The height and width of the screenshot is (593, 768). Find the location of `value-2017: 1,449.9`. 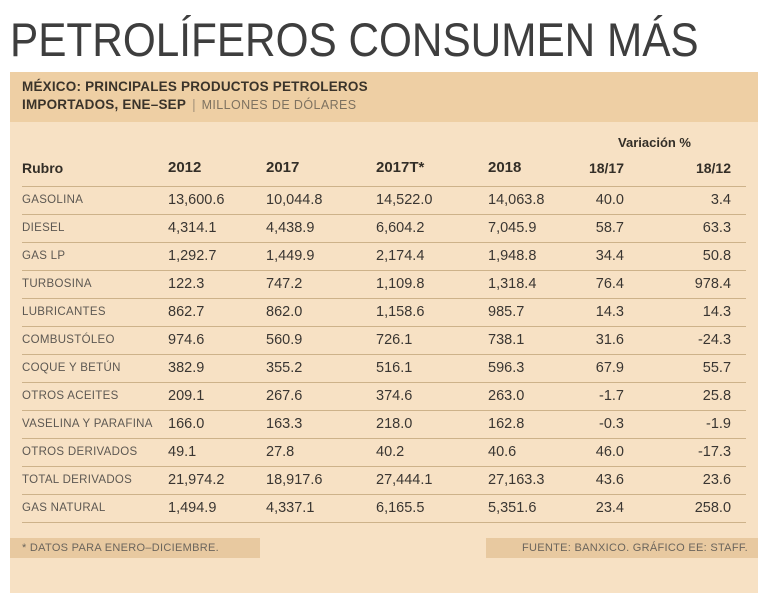

value-2017: 1,449.9 is located at coordinates (321, 255).